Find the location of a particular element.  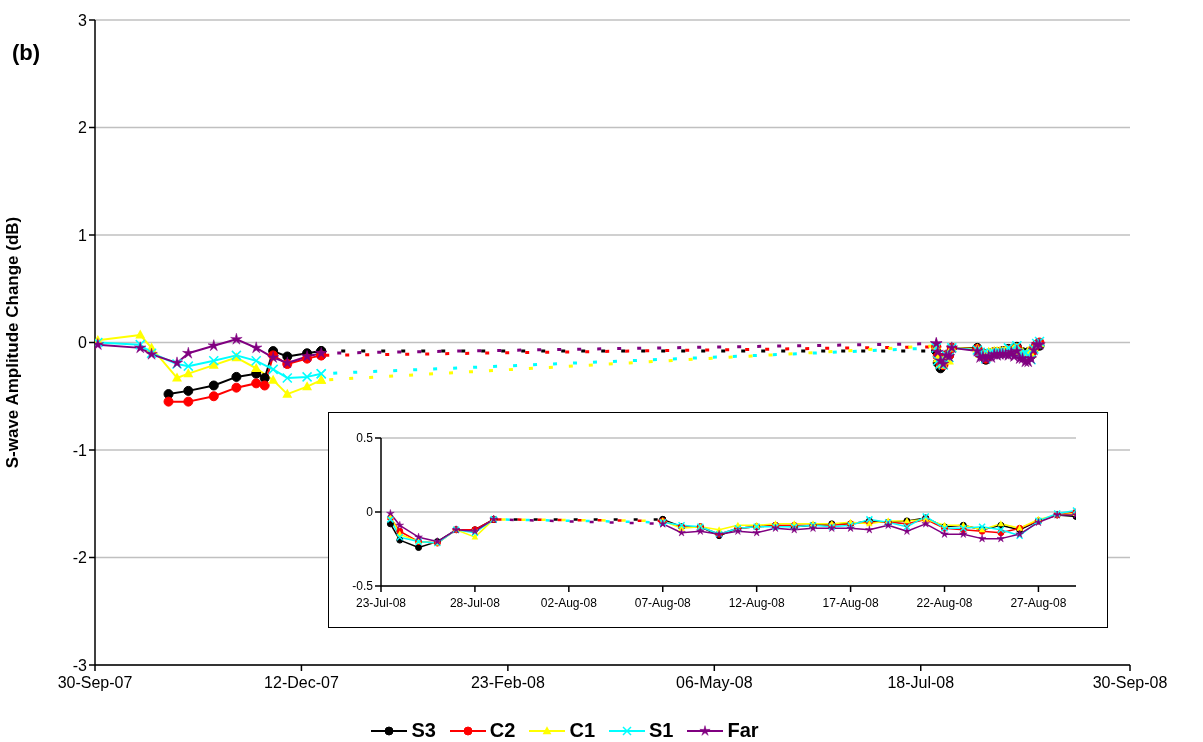

legend-label: C2 is located at coordinates (502, 730).